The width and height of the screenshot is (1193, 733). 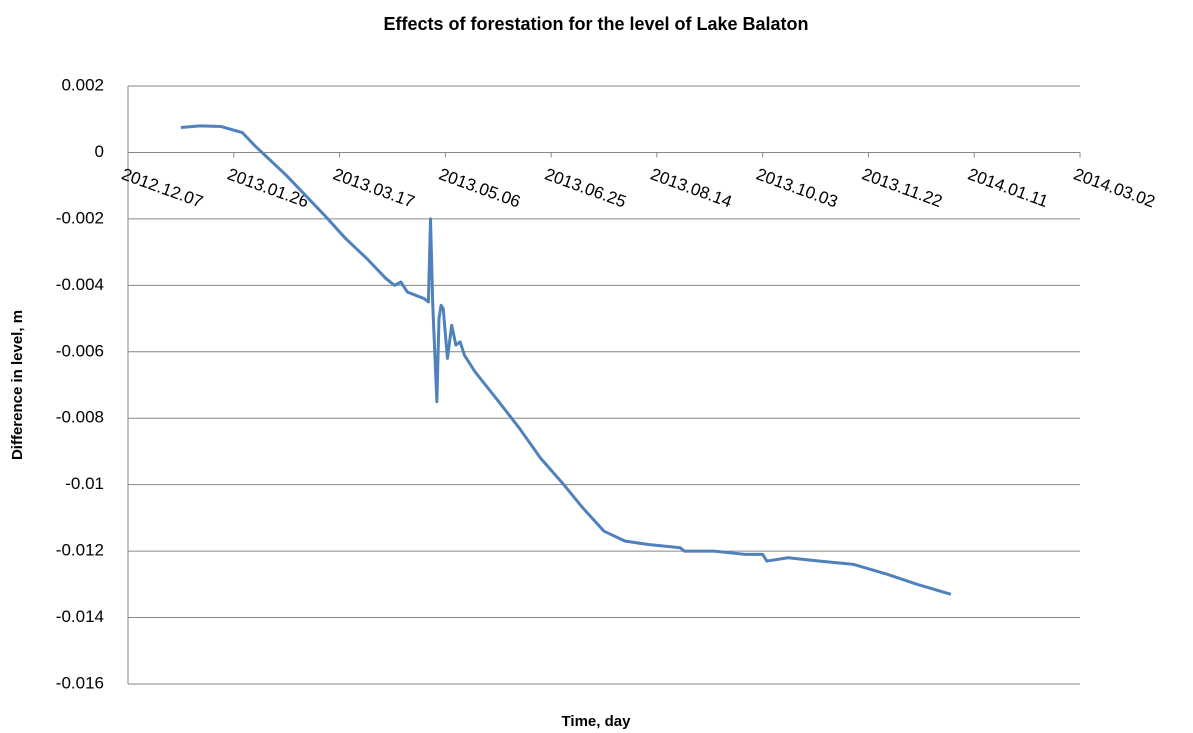 I want to click on x-tick-label: 2012.12.07, so click(x=162, y=188).